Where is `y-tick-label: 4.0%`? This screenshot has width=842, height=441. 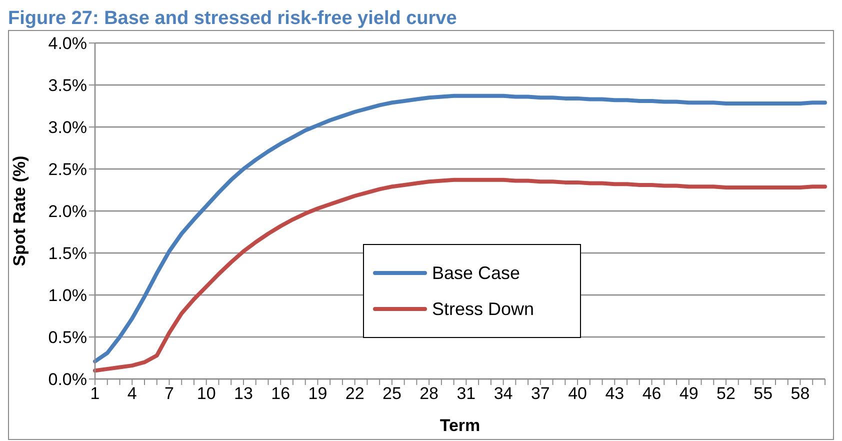
y-tick-label: 4.0% is located at coordinates (67, 44).